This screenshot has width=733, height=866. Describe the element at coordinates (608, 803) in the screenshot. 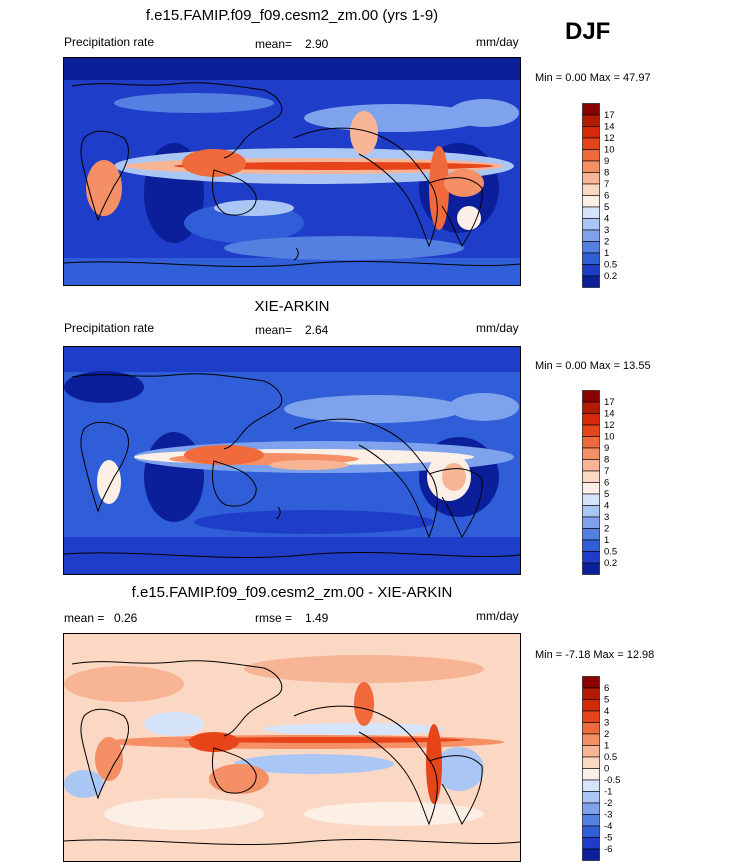

I see `colorbar-tick-label: -2` at that location.